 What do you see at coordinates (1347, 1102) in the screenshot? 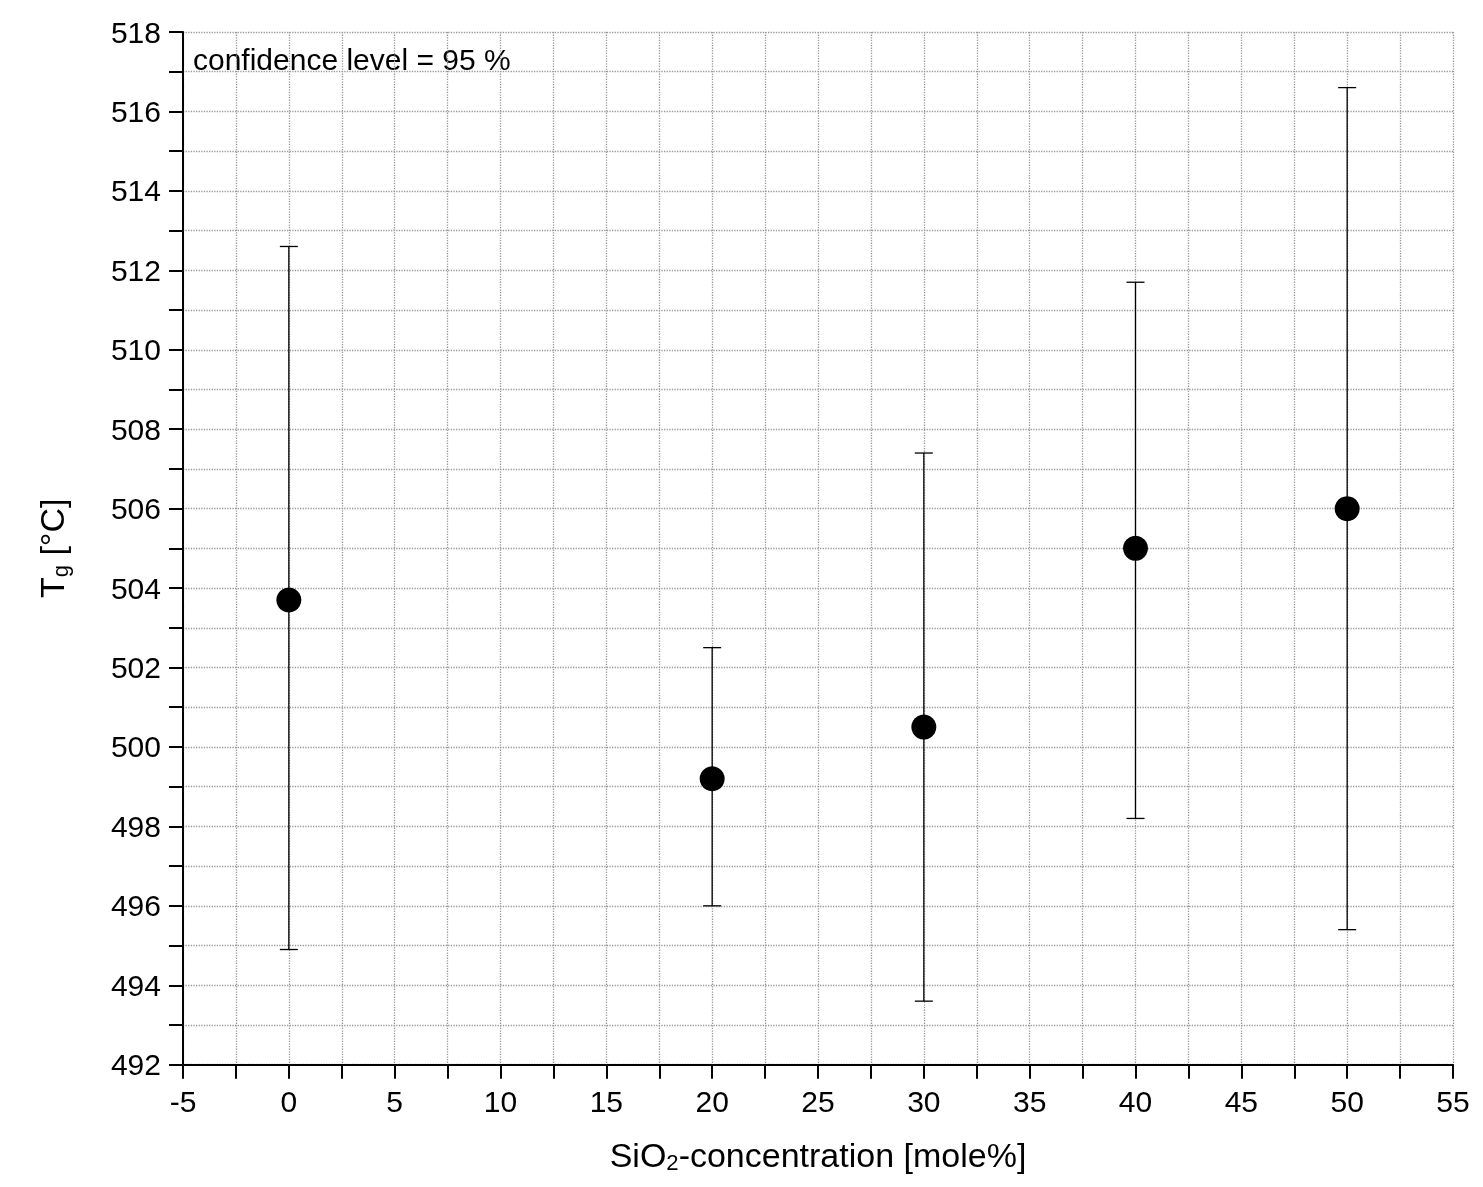
I see `x-tick-label: 50` at bounding box center [1347, 1102].